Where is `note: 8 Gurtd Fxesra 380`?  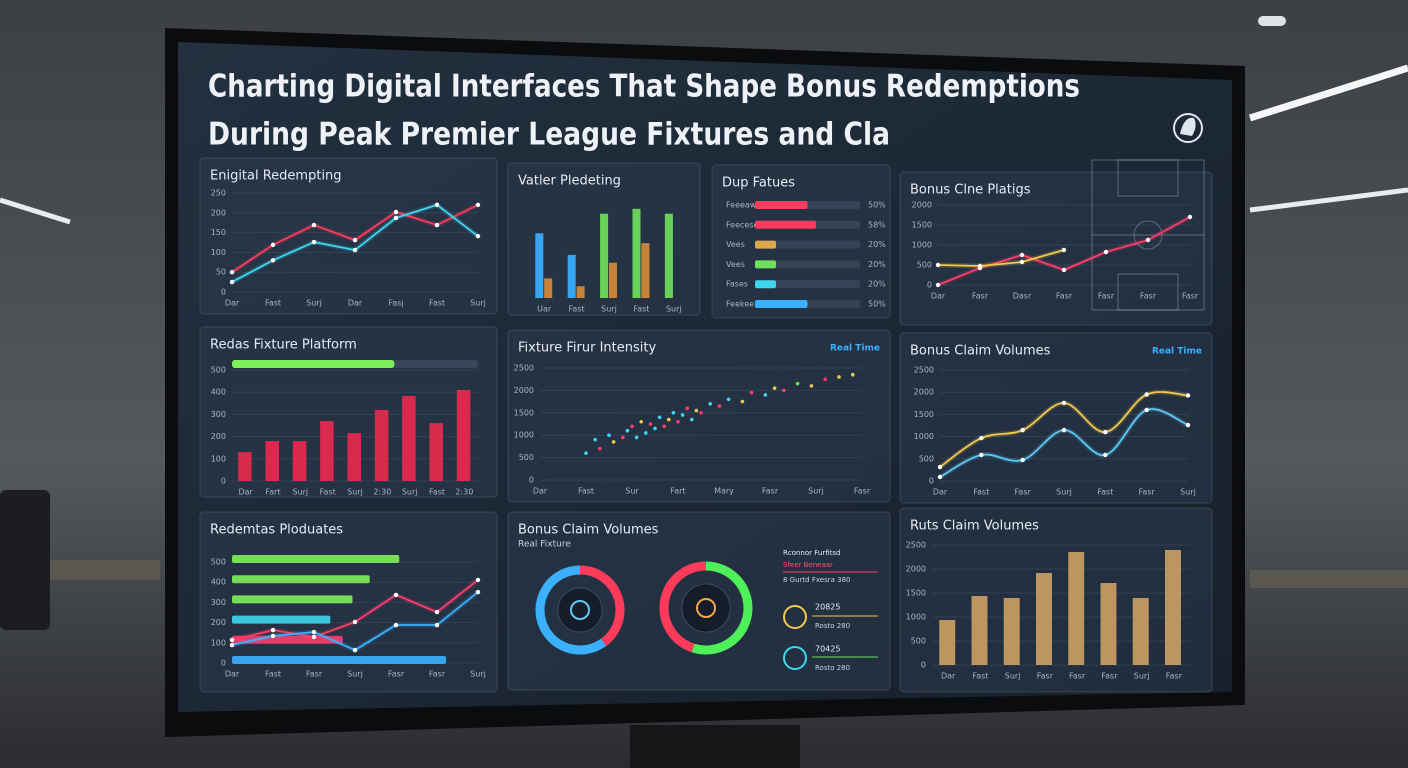 note: 8 Gurtd Fxesra 380 is located at coordinates (817, 580).